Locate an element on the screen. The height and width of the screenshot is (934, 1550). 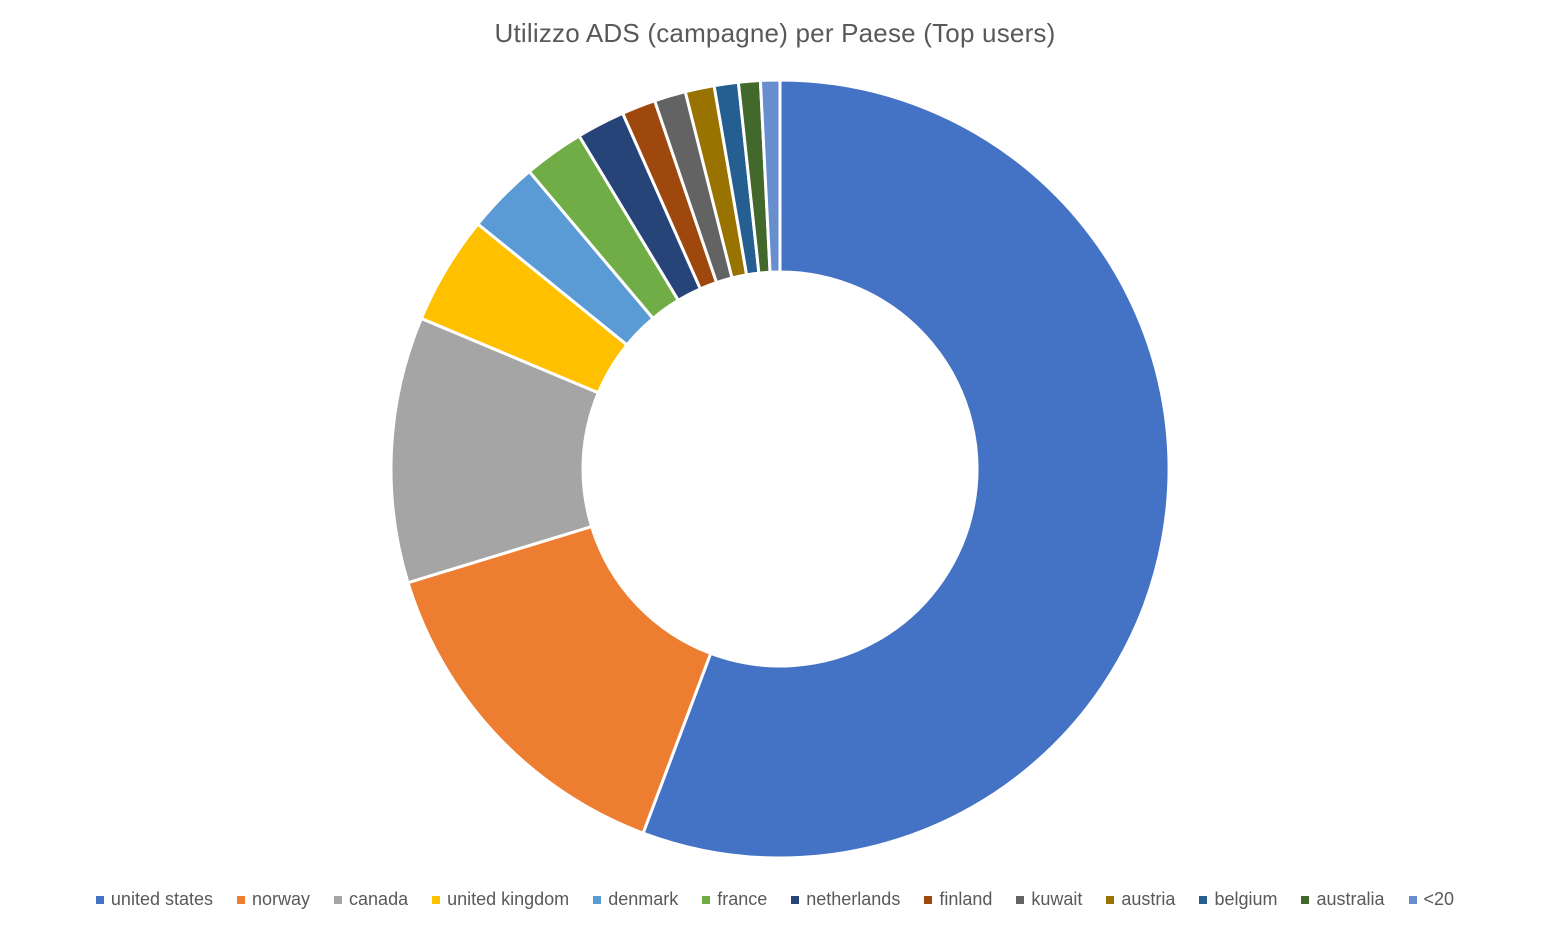
legend-label: norway is located at coordinates (281, 899).